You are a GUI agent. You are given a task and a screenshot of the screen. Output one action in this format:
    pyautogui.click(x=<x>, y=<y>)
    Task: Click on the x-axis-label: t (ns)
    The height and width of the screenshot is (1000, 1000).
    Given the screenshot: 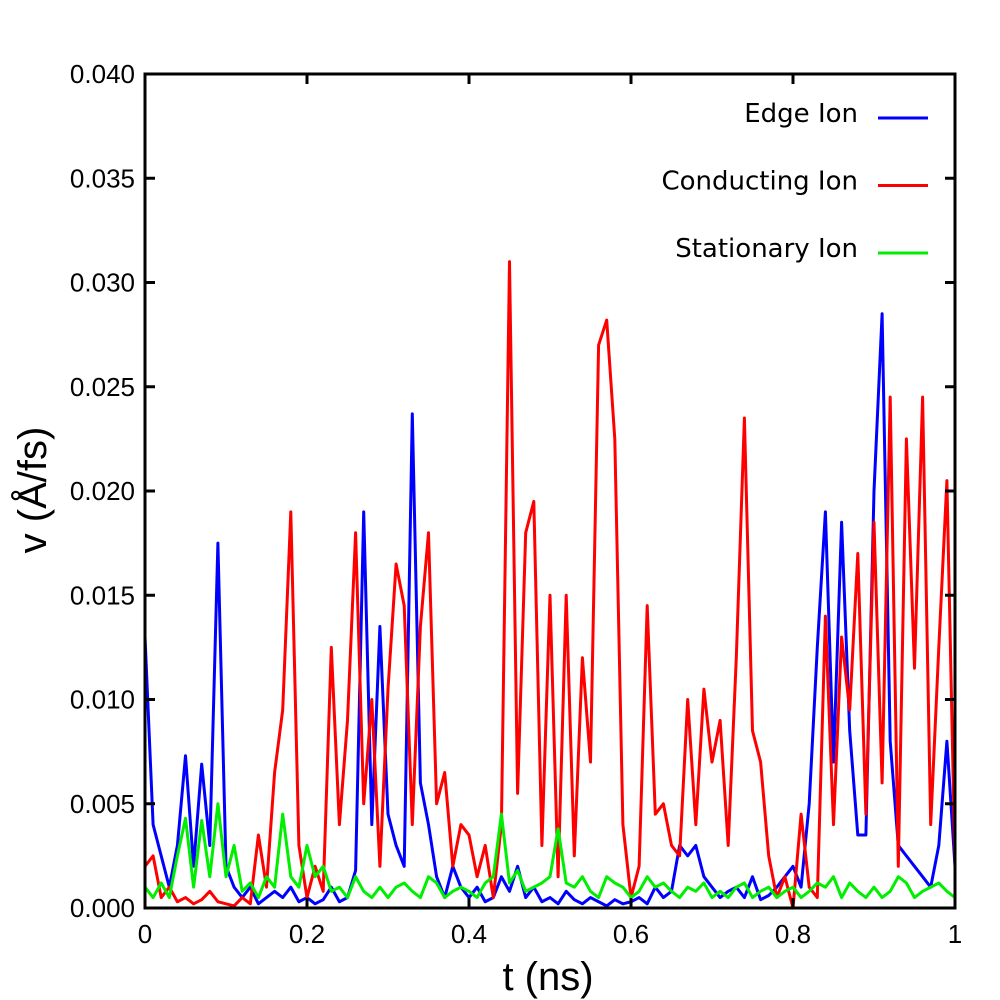 What is the action you would take?
    pyautogui.click(x=547, y=977)
    